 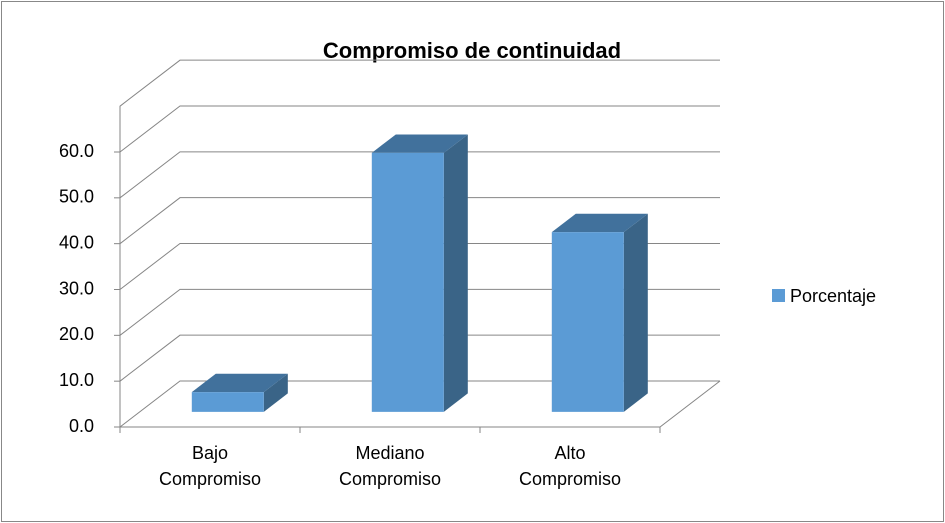 What do you see at coordinates (76, 334) in the screenshot?
I see `y-tick-label: 20.0` at bounding box center [76, 334].